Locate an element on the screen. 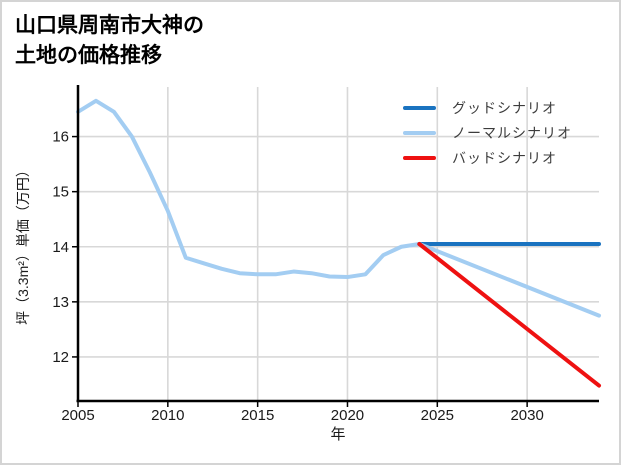 Image resolution: width=621 pixels, height=465 pixels. legend-label: バッドシナリオ is located at coordinates (504, 157).